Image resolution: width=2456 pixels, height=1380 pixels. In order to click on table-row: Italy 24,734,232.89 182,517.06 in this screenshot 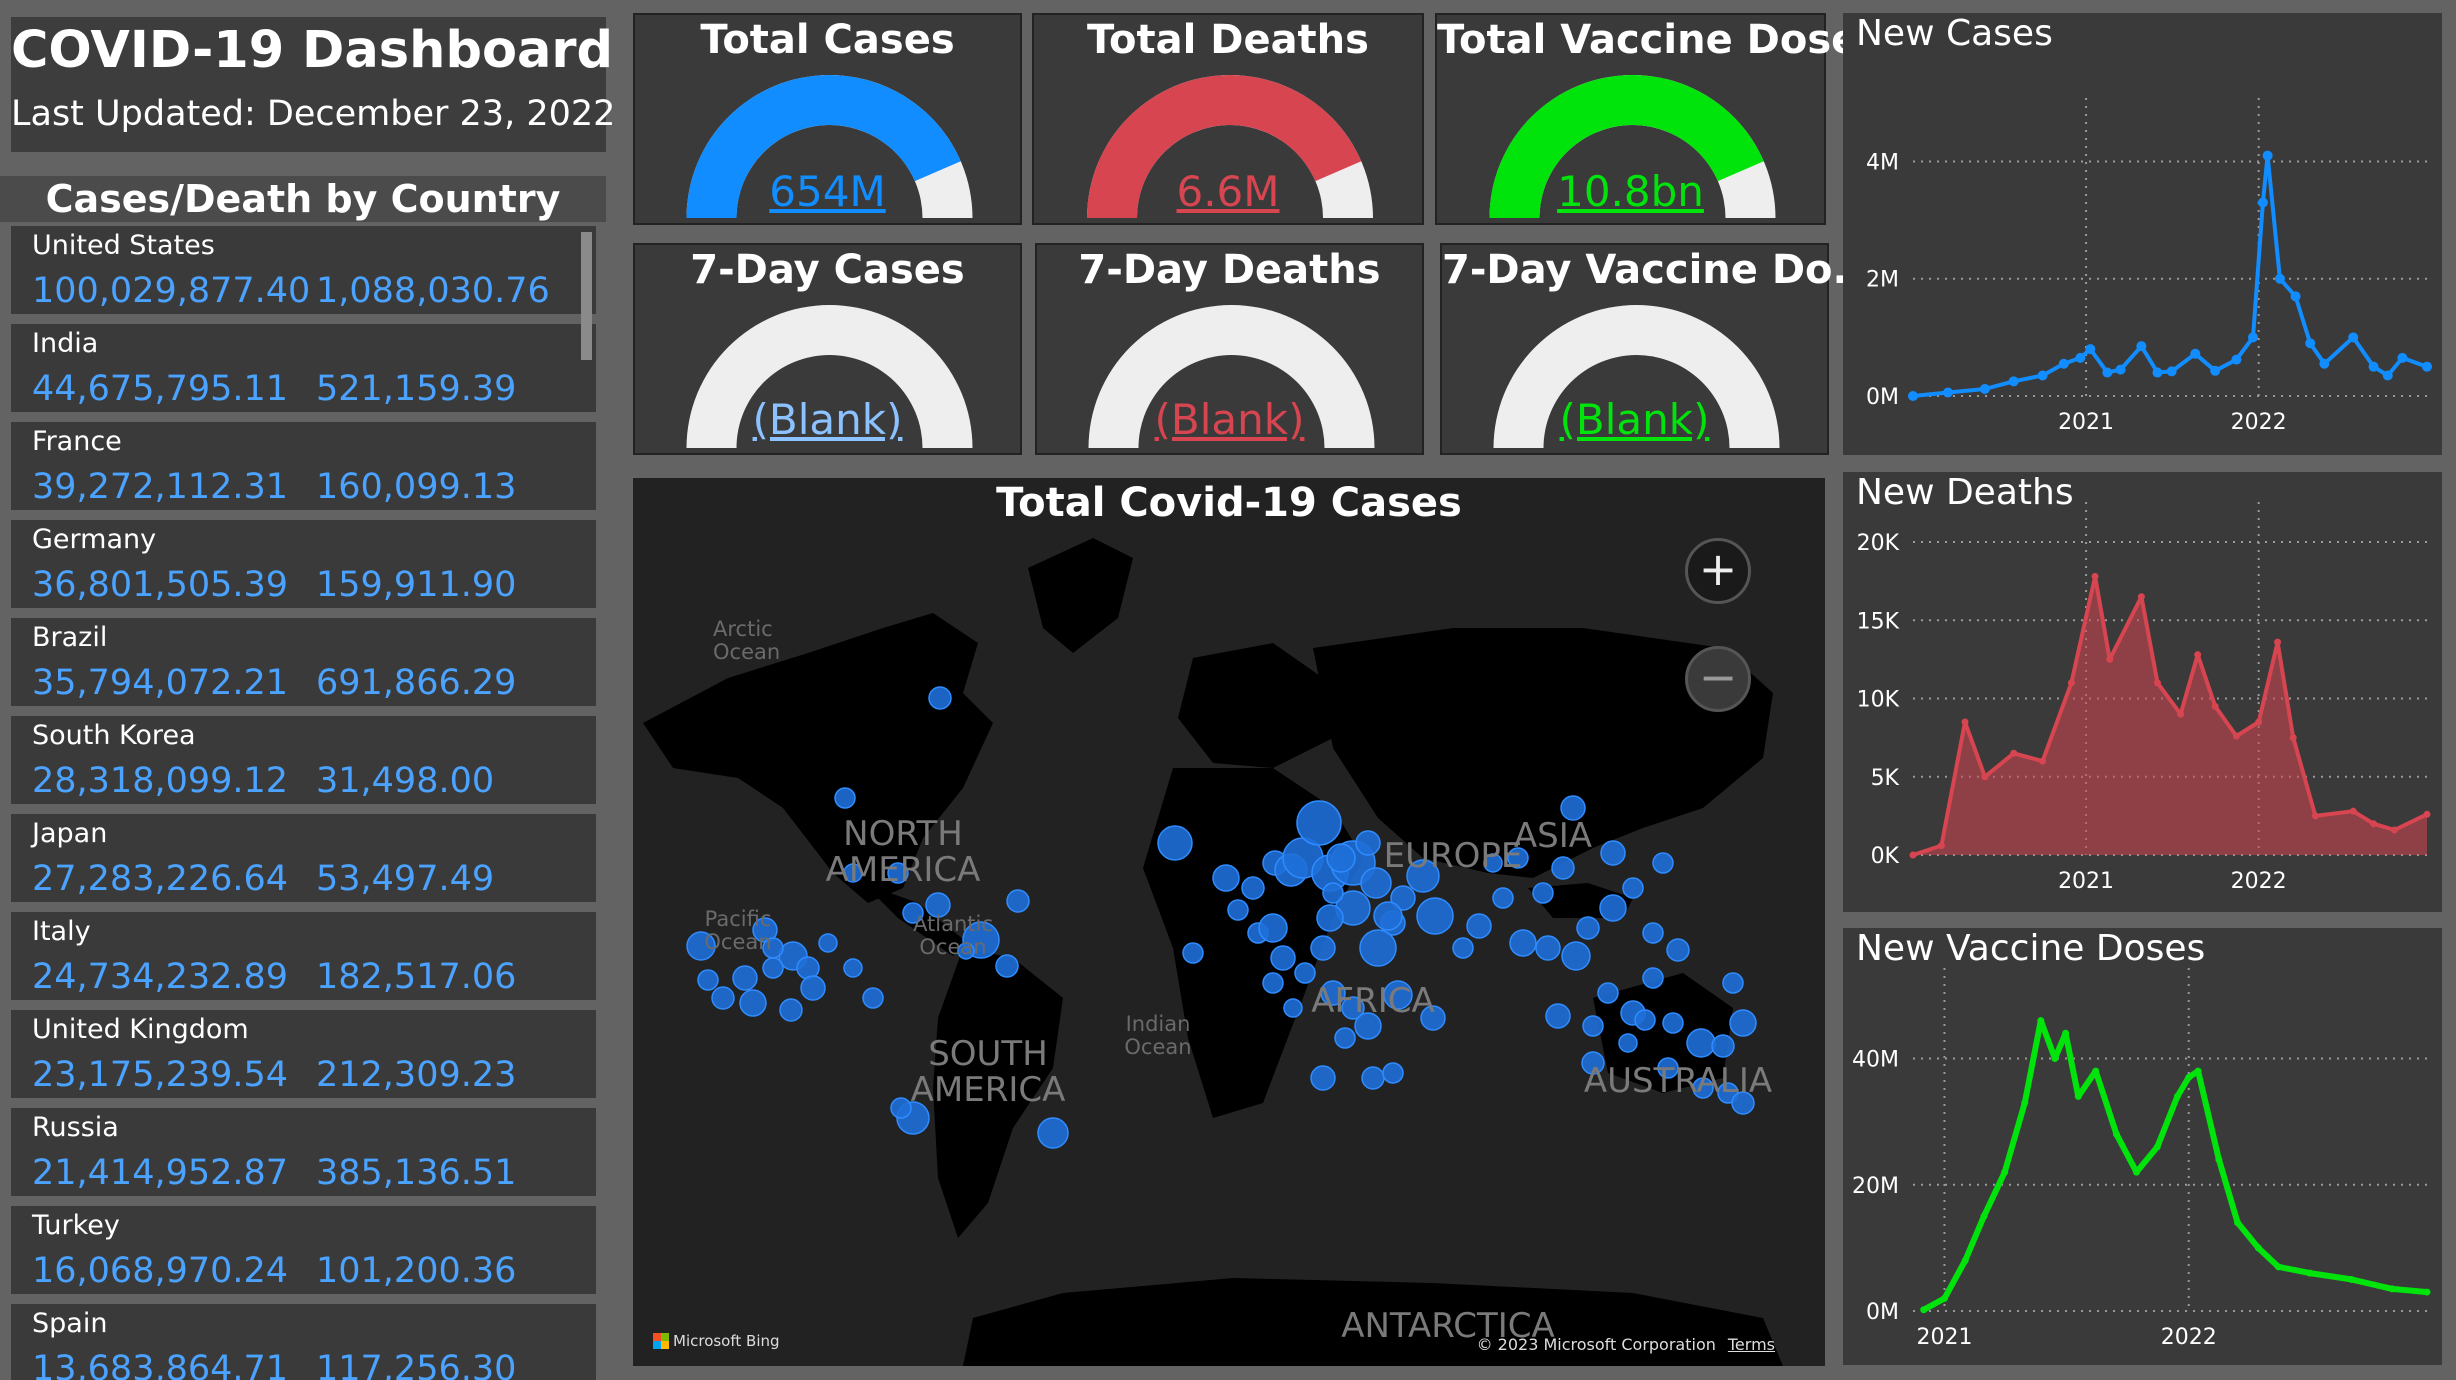, I will do `click(303, 956)`.